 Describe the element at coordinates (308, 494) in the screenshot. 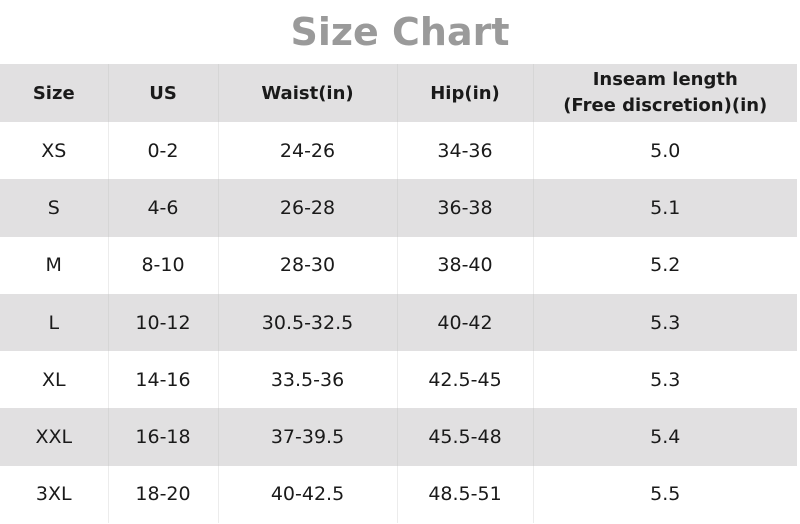

I see `cell-waist: 40-42.5` at that location.